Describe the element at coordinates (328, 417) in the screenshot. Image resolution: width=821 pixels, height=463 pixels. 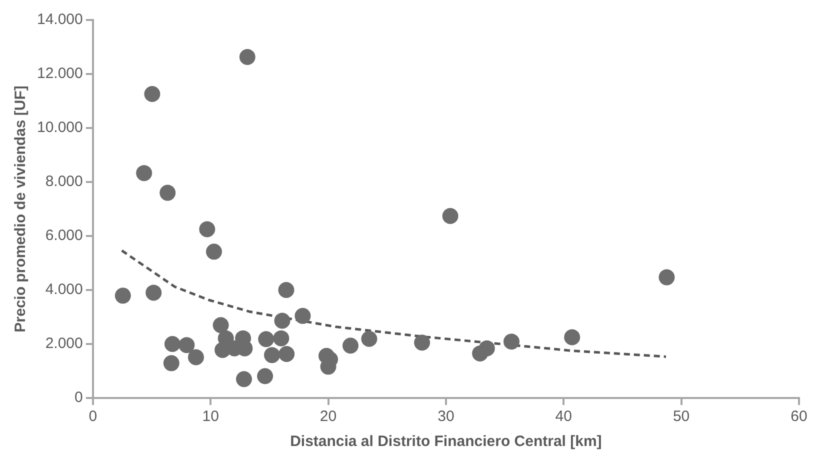
I see `x-tick-label: 20` at that location.